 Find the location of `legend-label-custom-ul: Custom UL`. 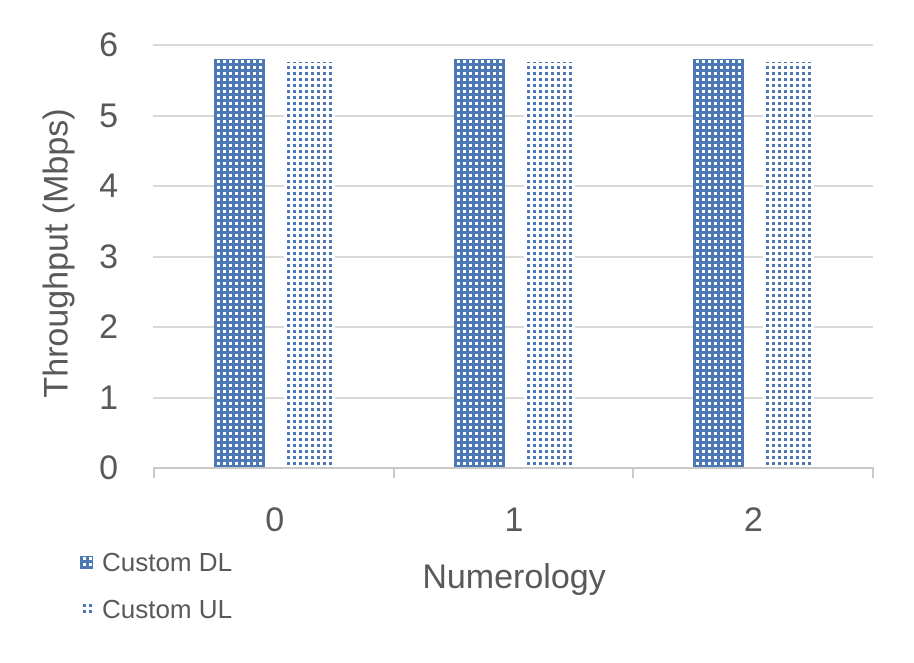

legend-label-custom-ul: Custom UL is located at coordinates (167, 609).